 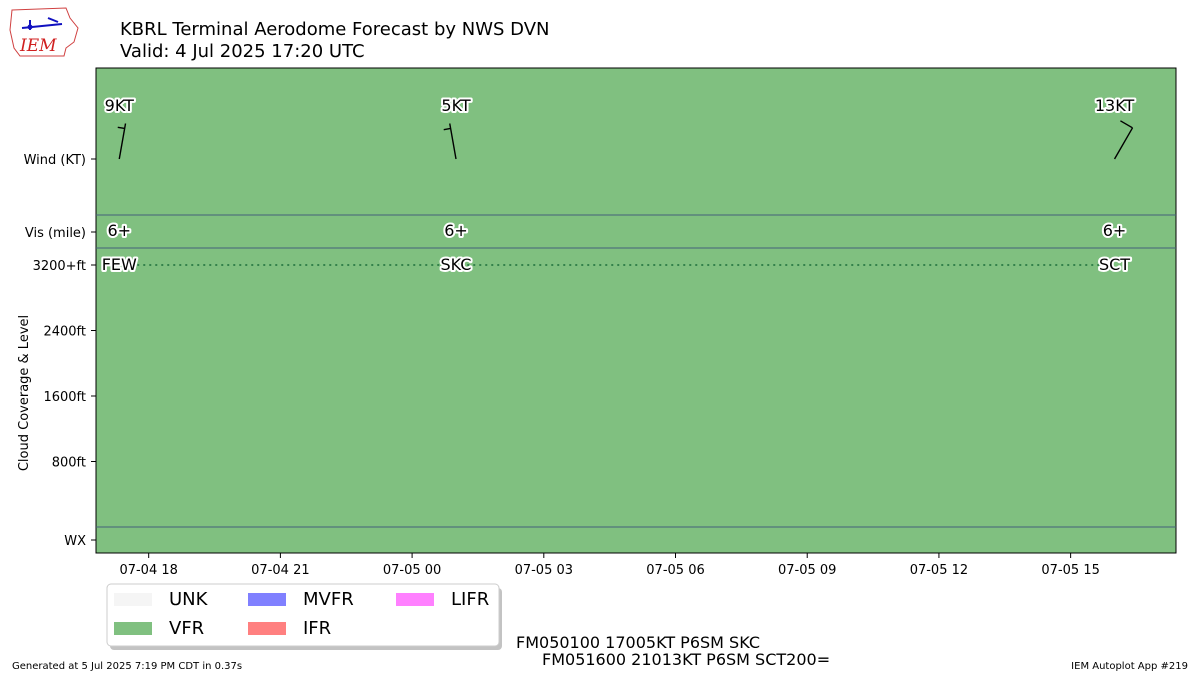 I want to click on vis-row-label: Vis (mile), so click(x=55, y=233).